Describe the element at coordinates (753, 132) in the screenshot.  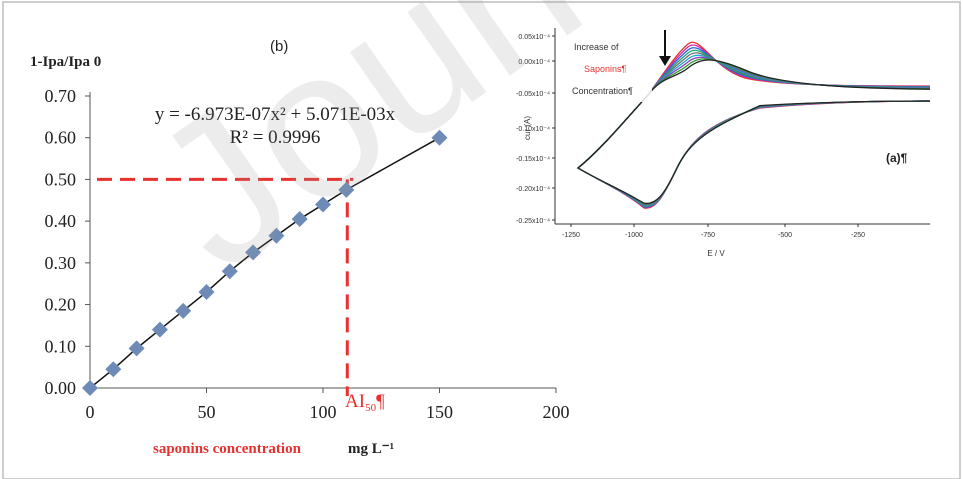
I see `cv-trace` at that location.